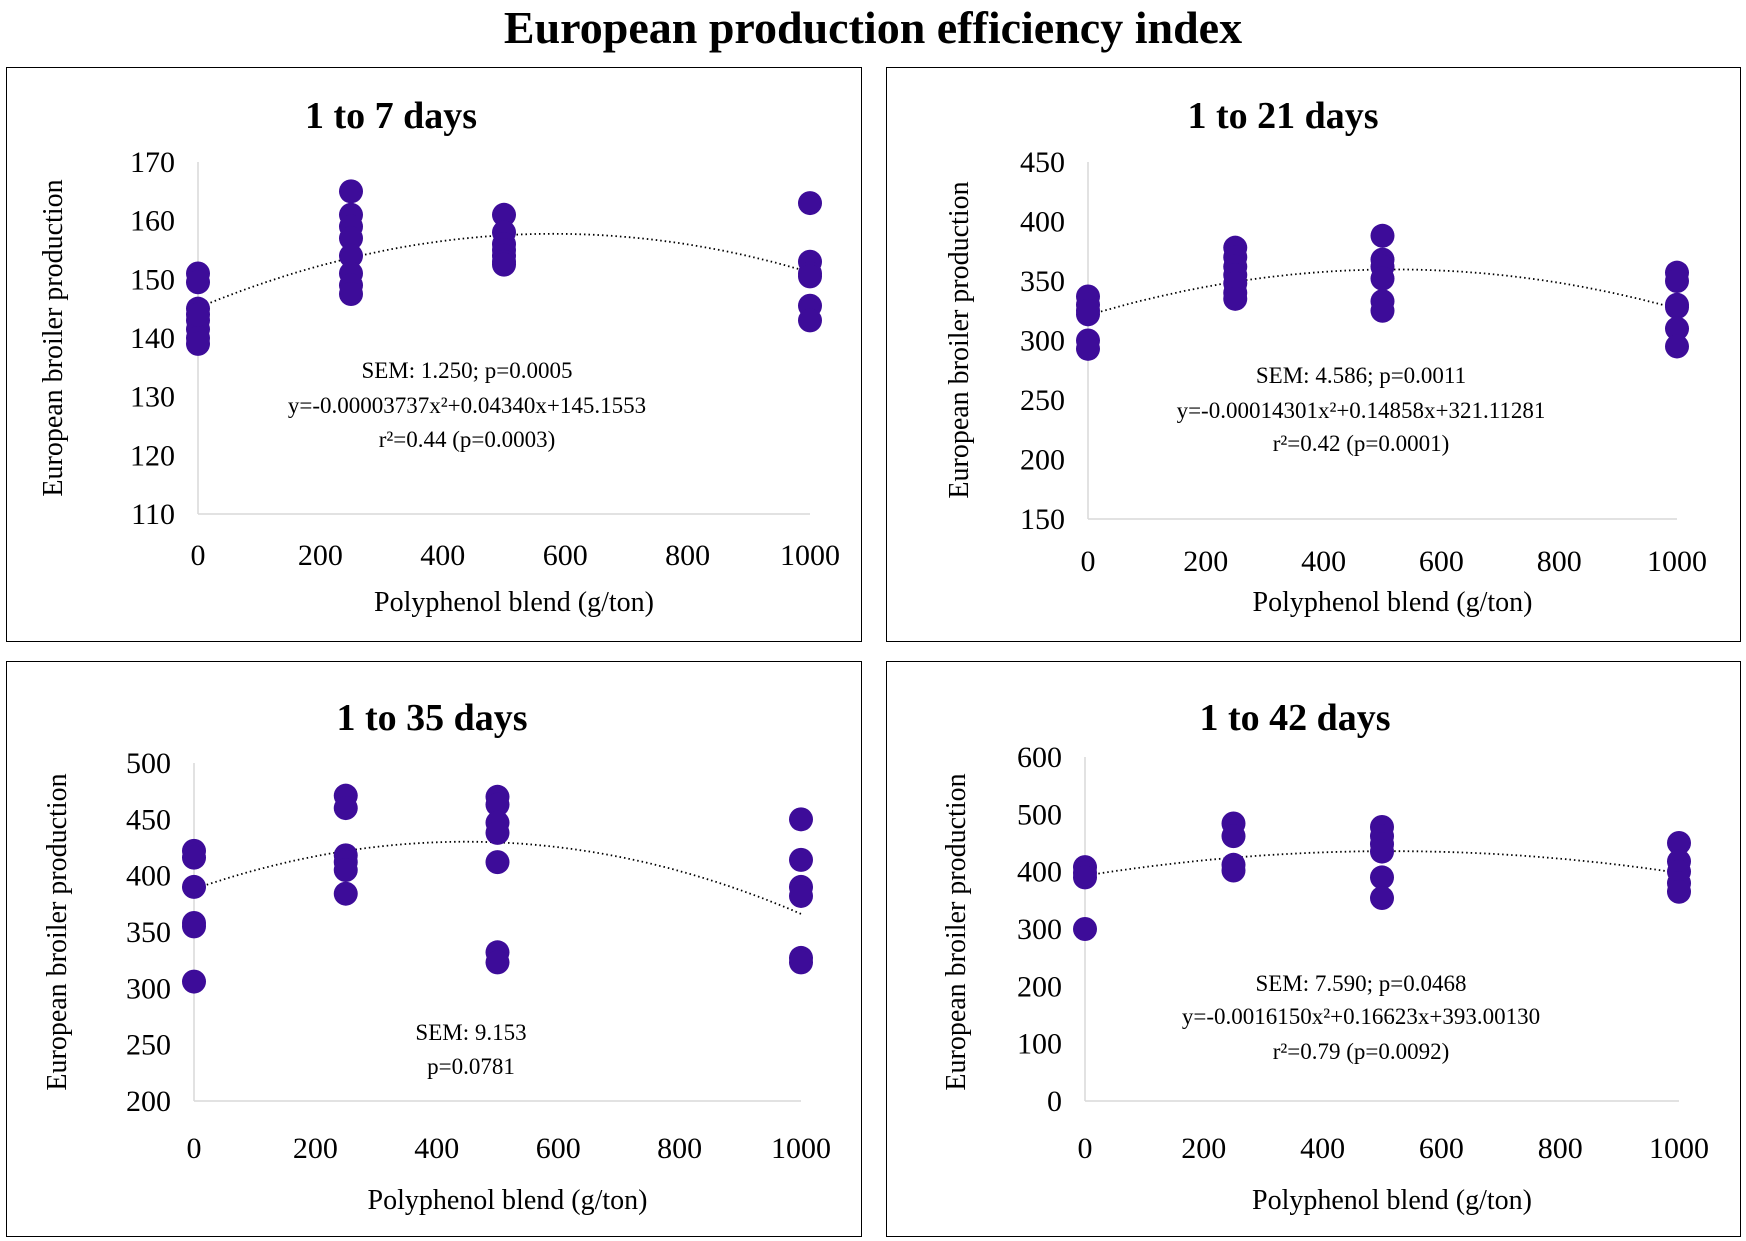  Describe the element at coordinates (1361, 375) in the screenshot. I see `stats-annotation: SEM: 4.586; p=0.0011` at that location.